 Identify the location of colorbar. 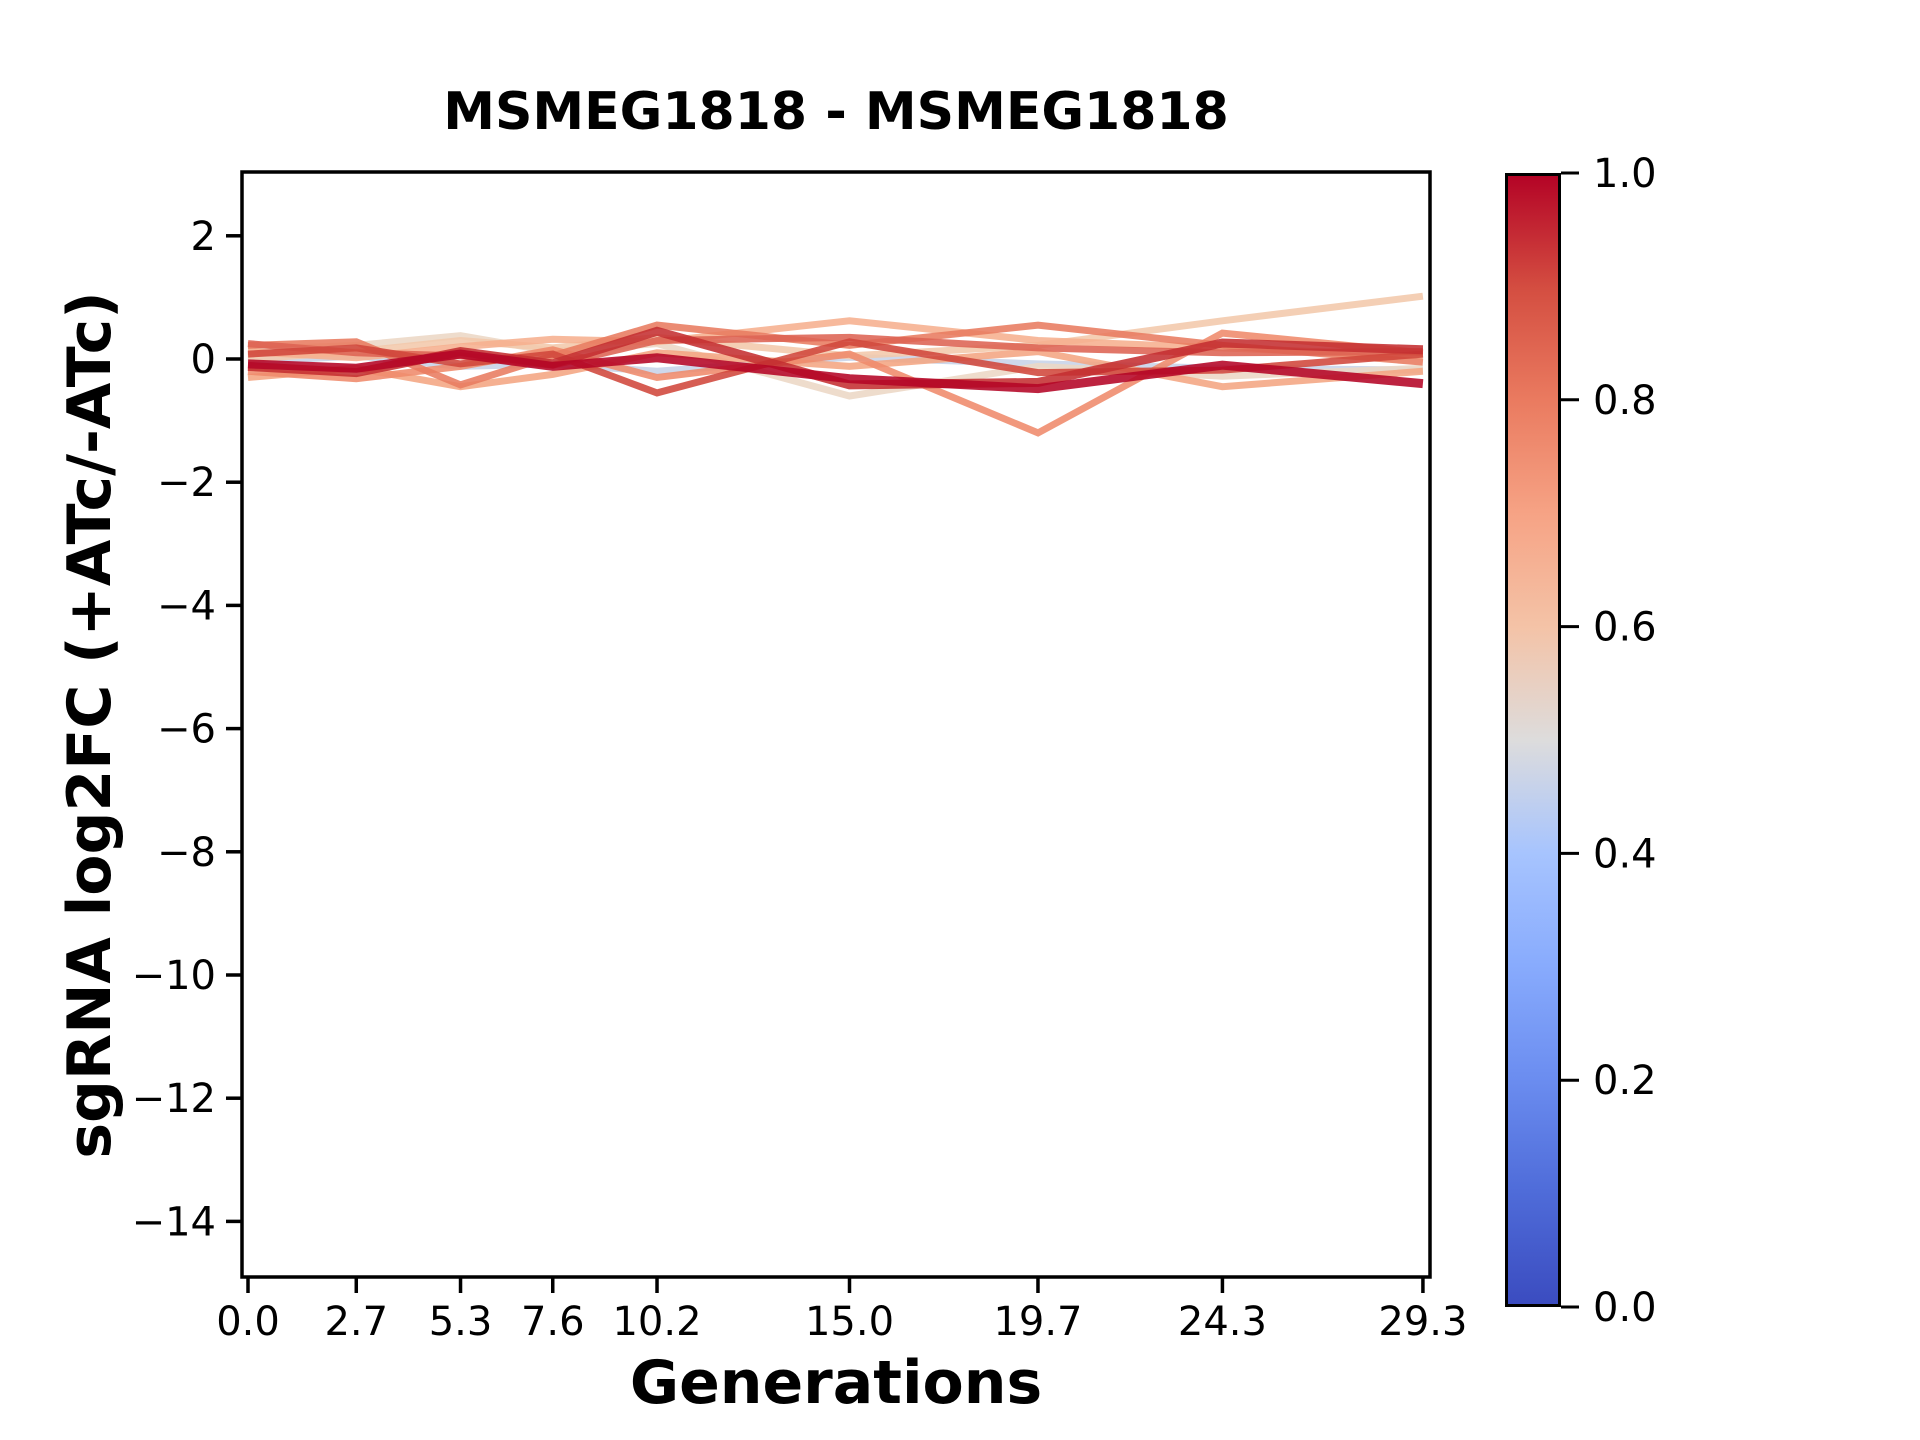
(1533, 740).